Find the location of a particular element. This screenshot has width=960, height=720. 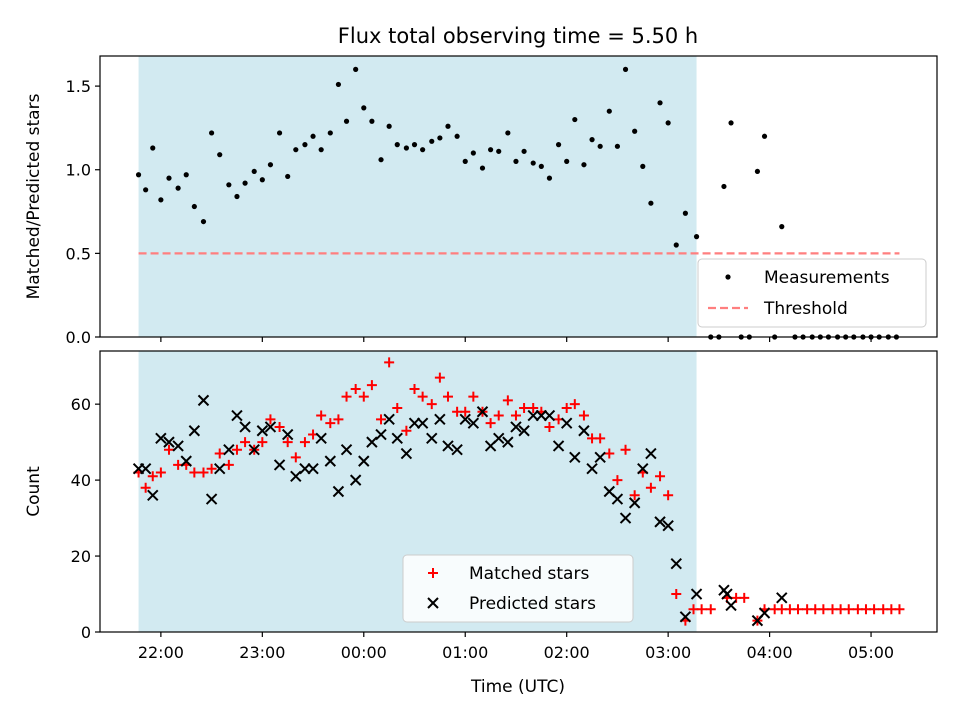

y-axis-label: Matched/Predicted stars is located at coordinates (34, 196).